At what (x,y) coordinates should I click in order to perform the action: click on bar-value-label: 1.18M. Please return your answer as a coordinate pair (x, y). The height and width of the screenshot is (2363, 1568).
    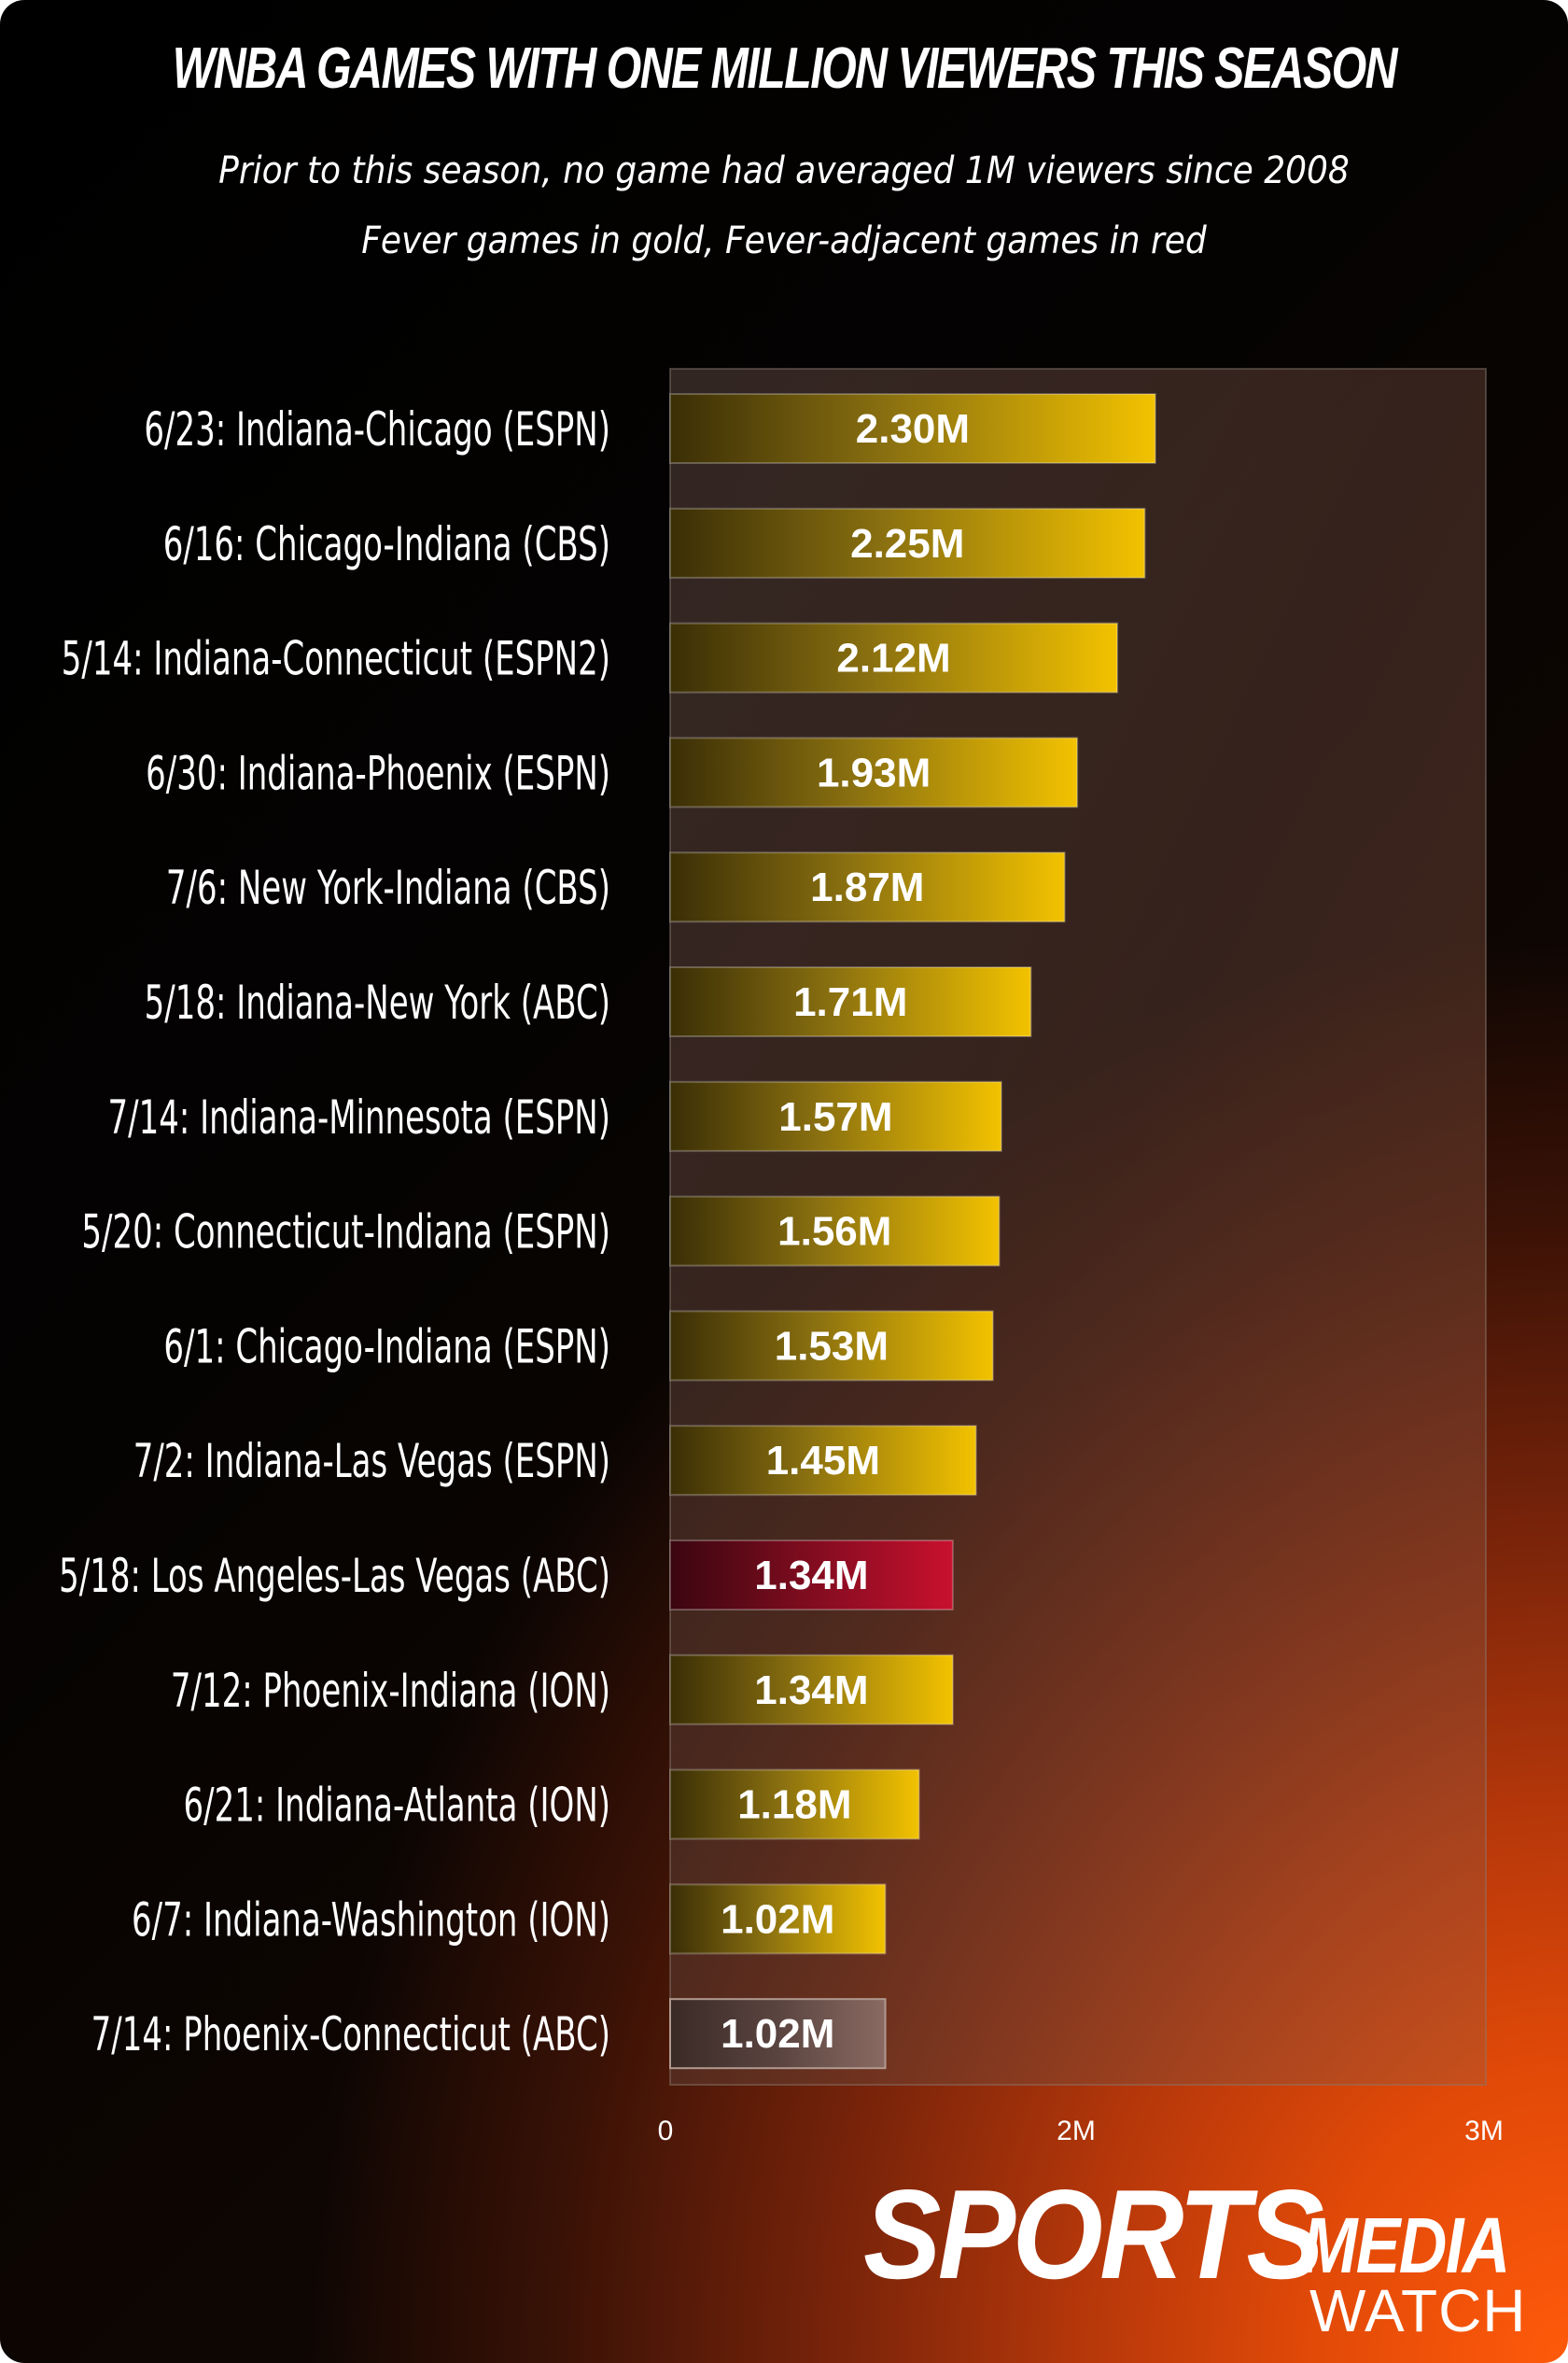
    Looking at the image, I should click on (794, 1805).